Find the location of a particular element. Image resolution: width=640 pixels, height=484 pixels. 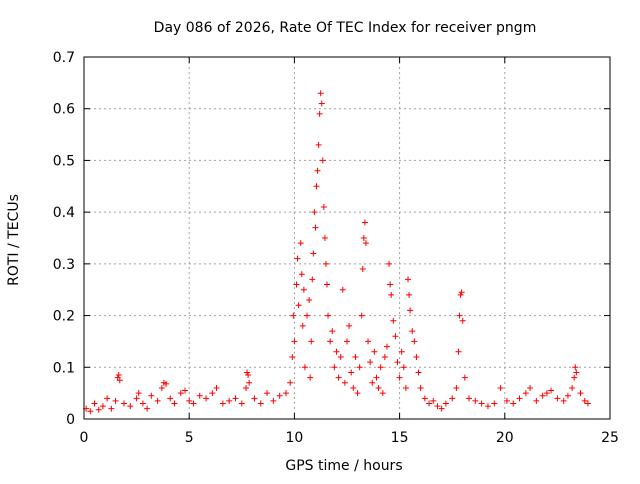

y-tick-label: 0.7 is located at coordinates (64, 58).